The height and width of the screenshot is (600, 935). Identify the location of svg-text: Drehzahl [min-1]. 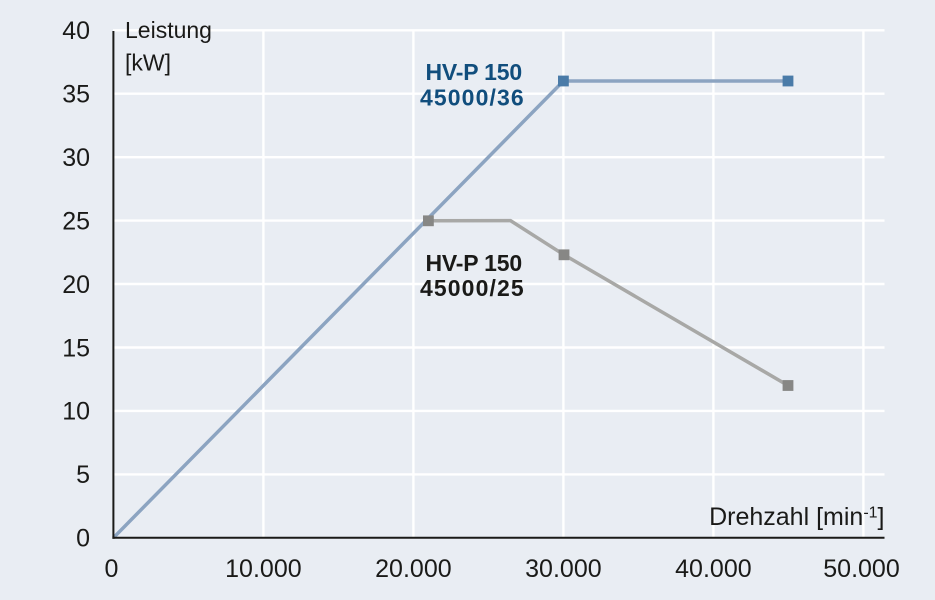
(796, 517).